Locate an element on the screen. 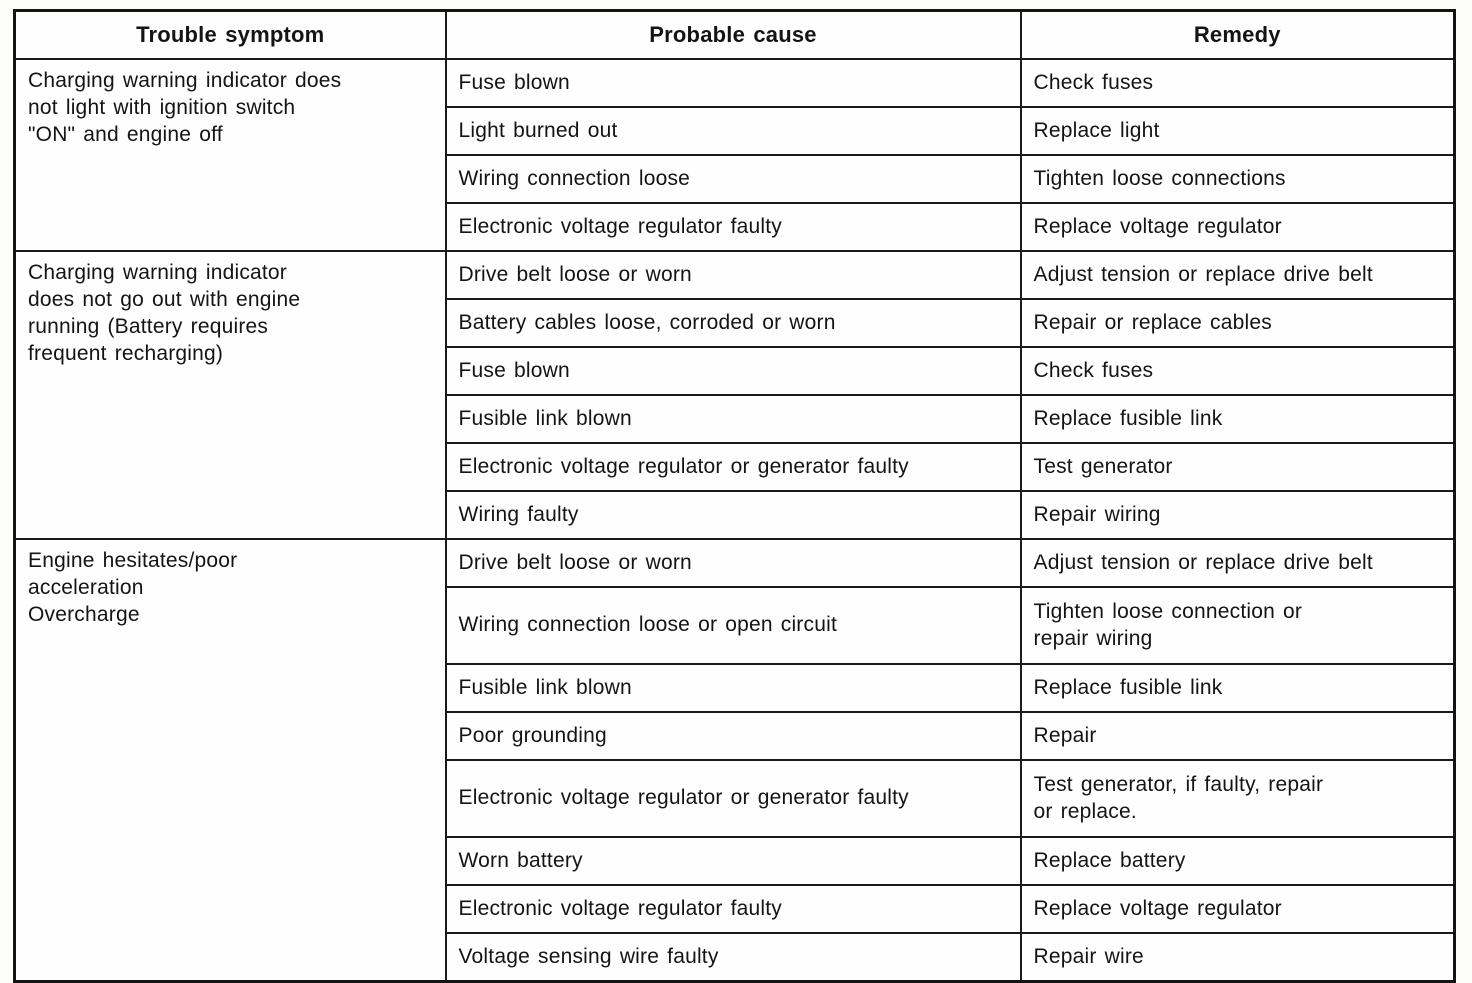 This screenshot has width=1472, height=983. table-row: Worn battery Replace battery is located at coordinates (735, 861).